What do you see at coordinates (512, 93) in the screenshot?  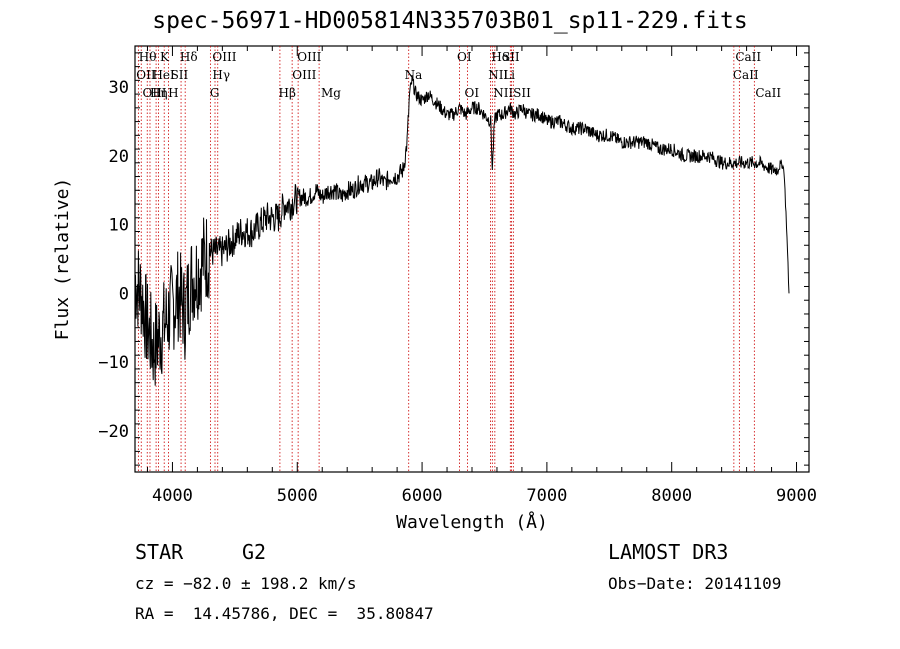 I see `line-label-23: NIISII` at bounding box center [512, 93].